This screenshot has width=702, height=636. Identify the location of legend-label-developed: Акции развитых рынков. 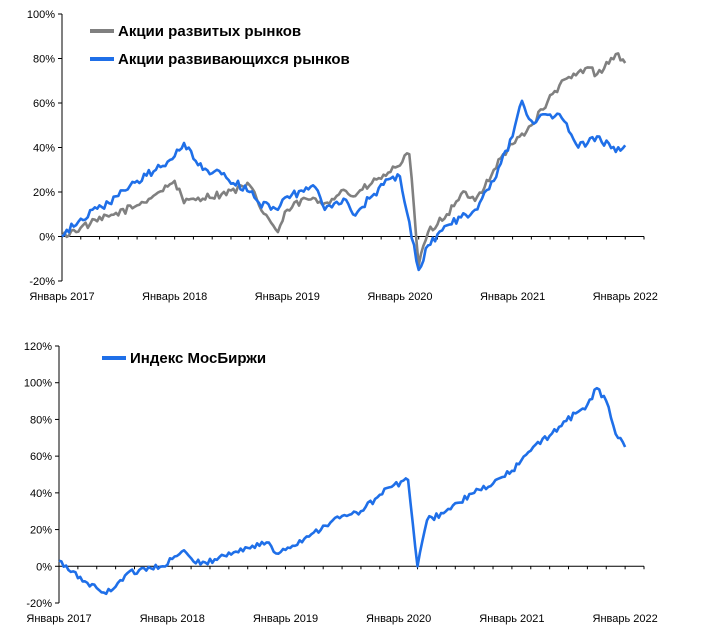
(209, 31).